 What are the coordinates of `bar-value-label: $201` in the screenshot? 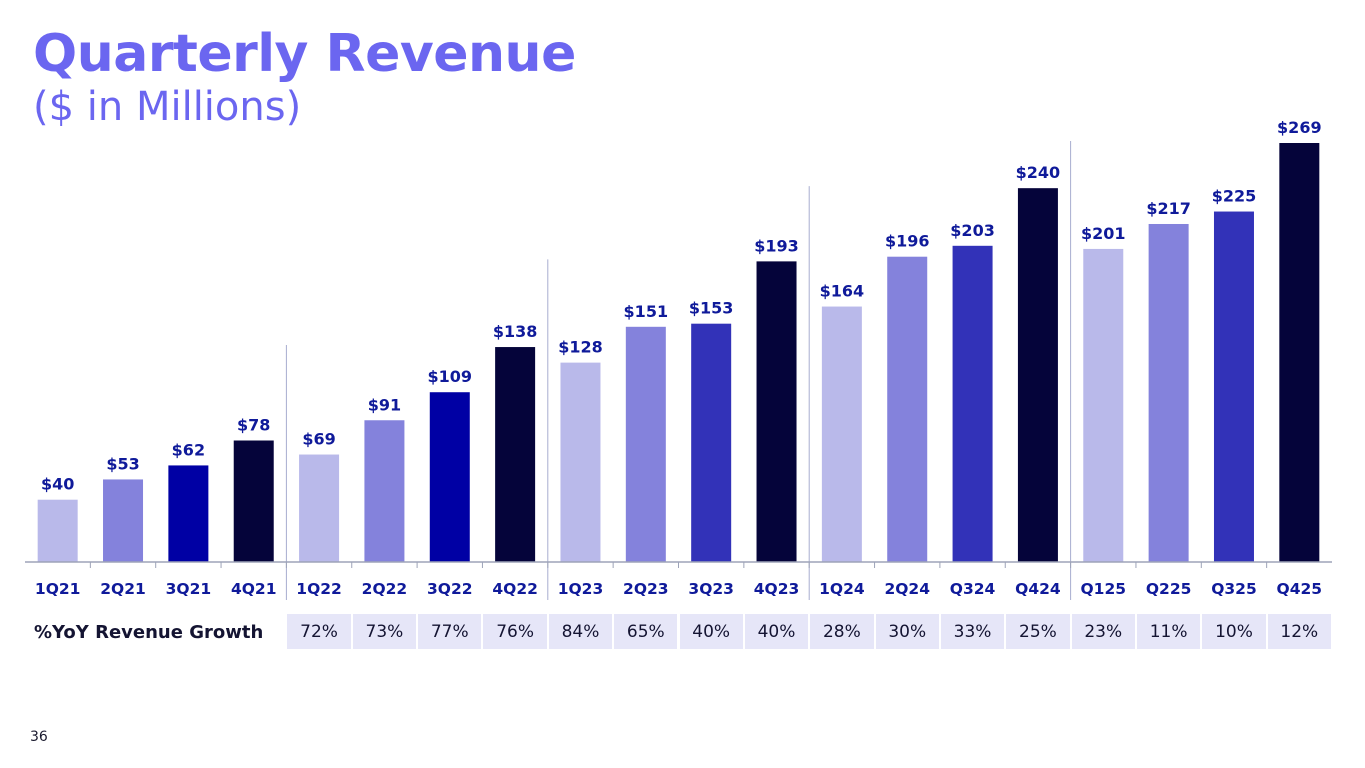 It's located at (1103, 233).